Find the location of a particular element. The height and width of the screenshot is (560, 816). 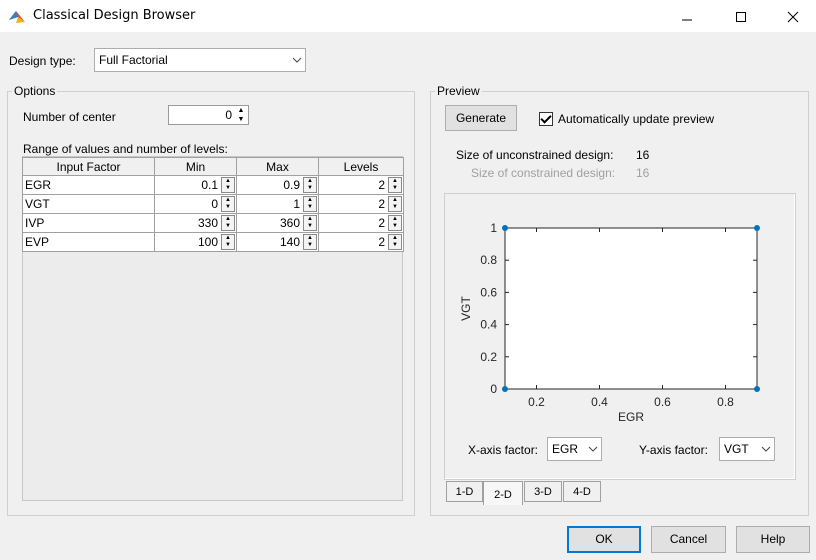

table-header-row: Input Factor Min Max Levels is located at coordinates (213, 166).